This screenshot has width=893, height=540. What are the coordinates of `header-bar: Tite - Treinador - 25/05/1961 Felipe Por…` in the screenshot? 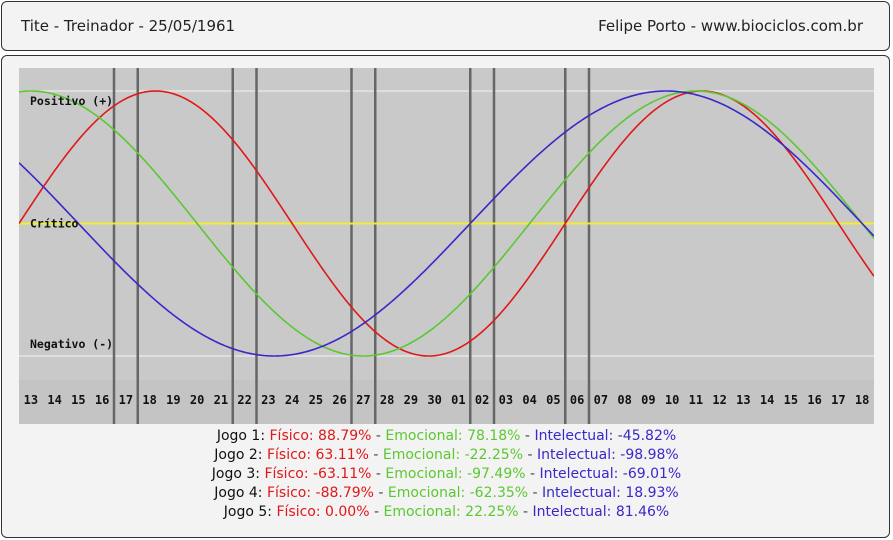 It's located at (445, 26).